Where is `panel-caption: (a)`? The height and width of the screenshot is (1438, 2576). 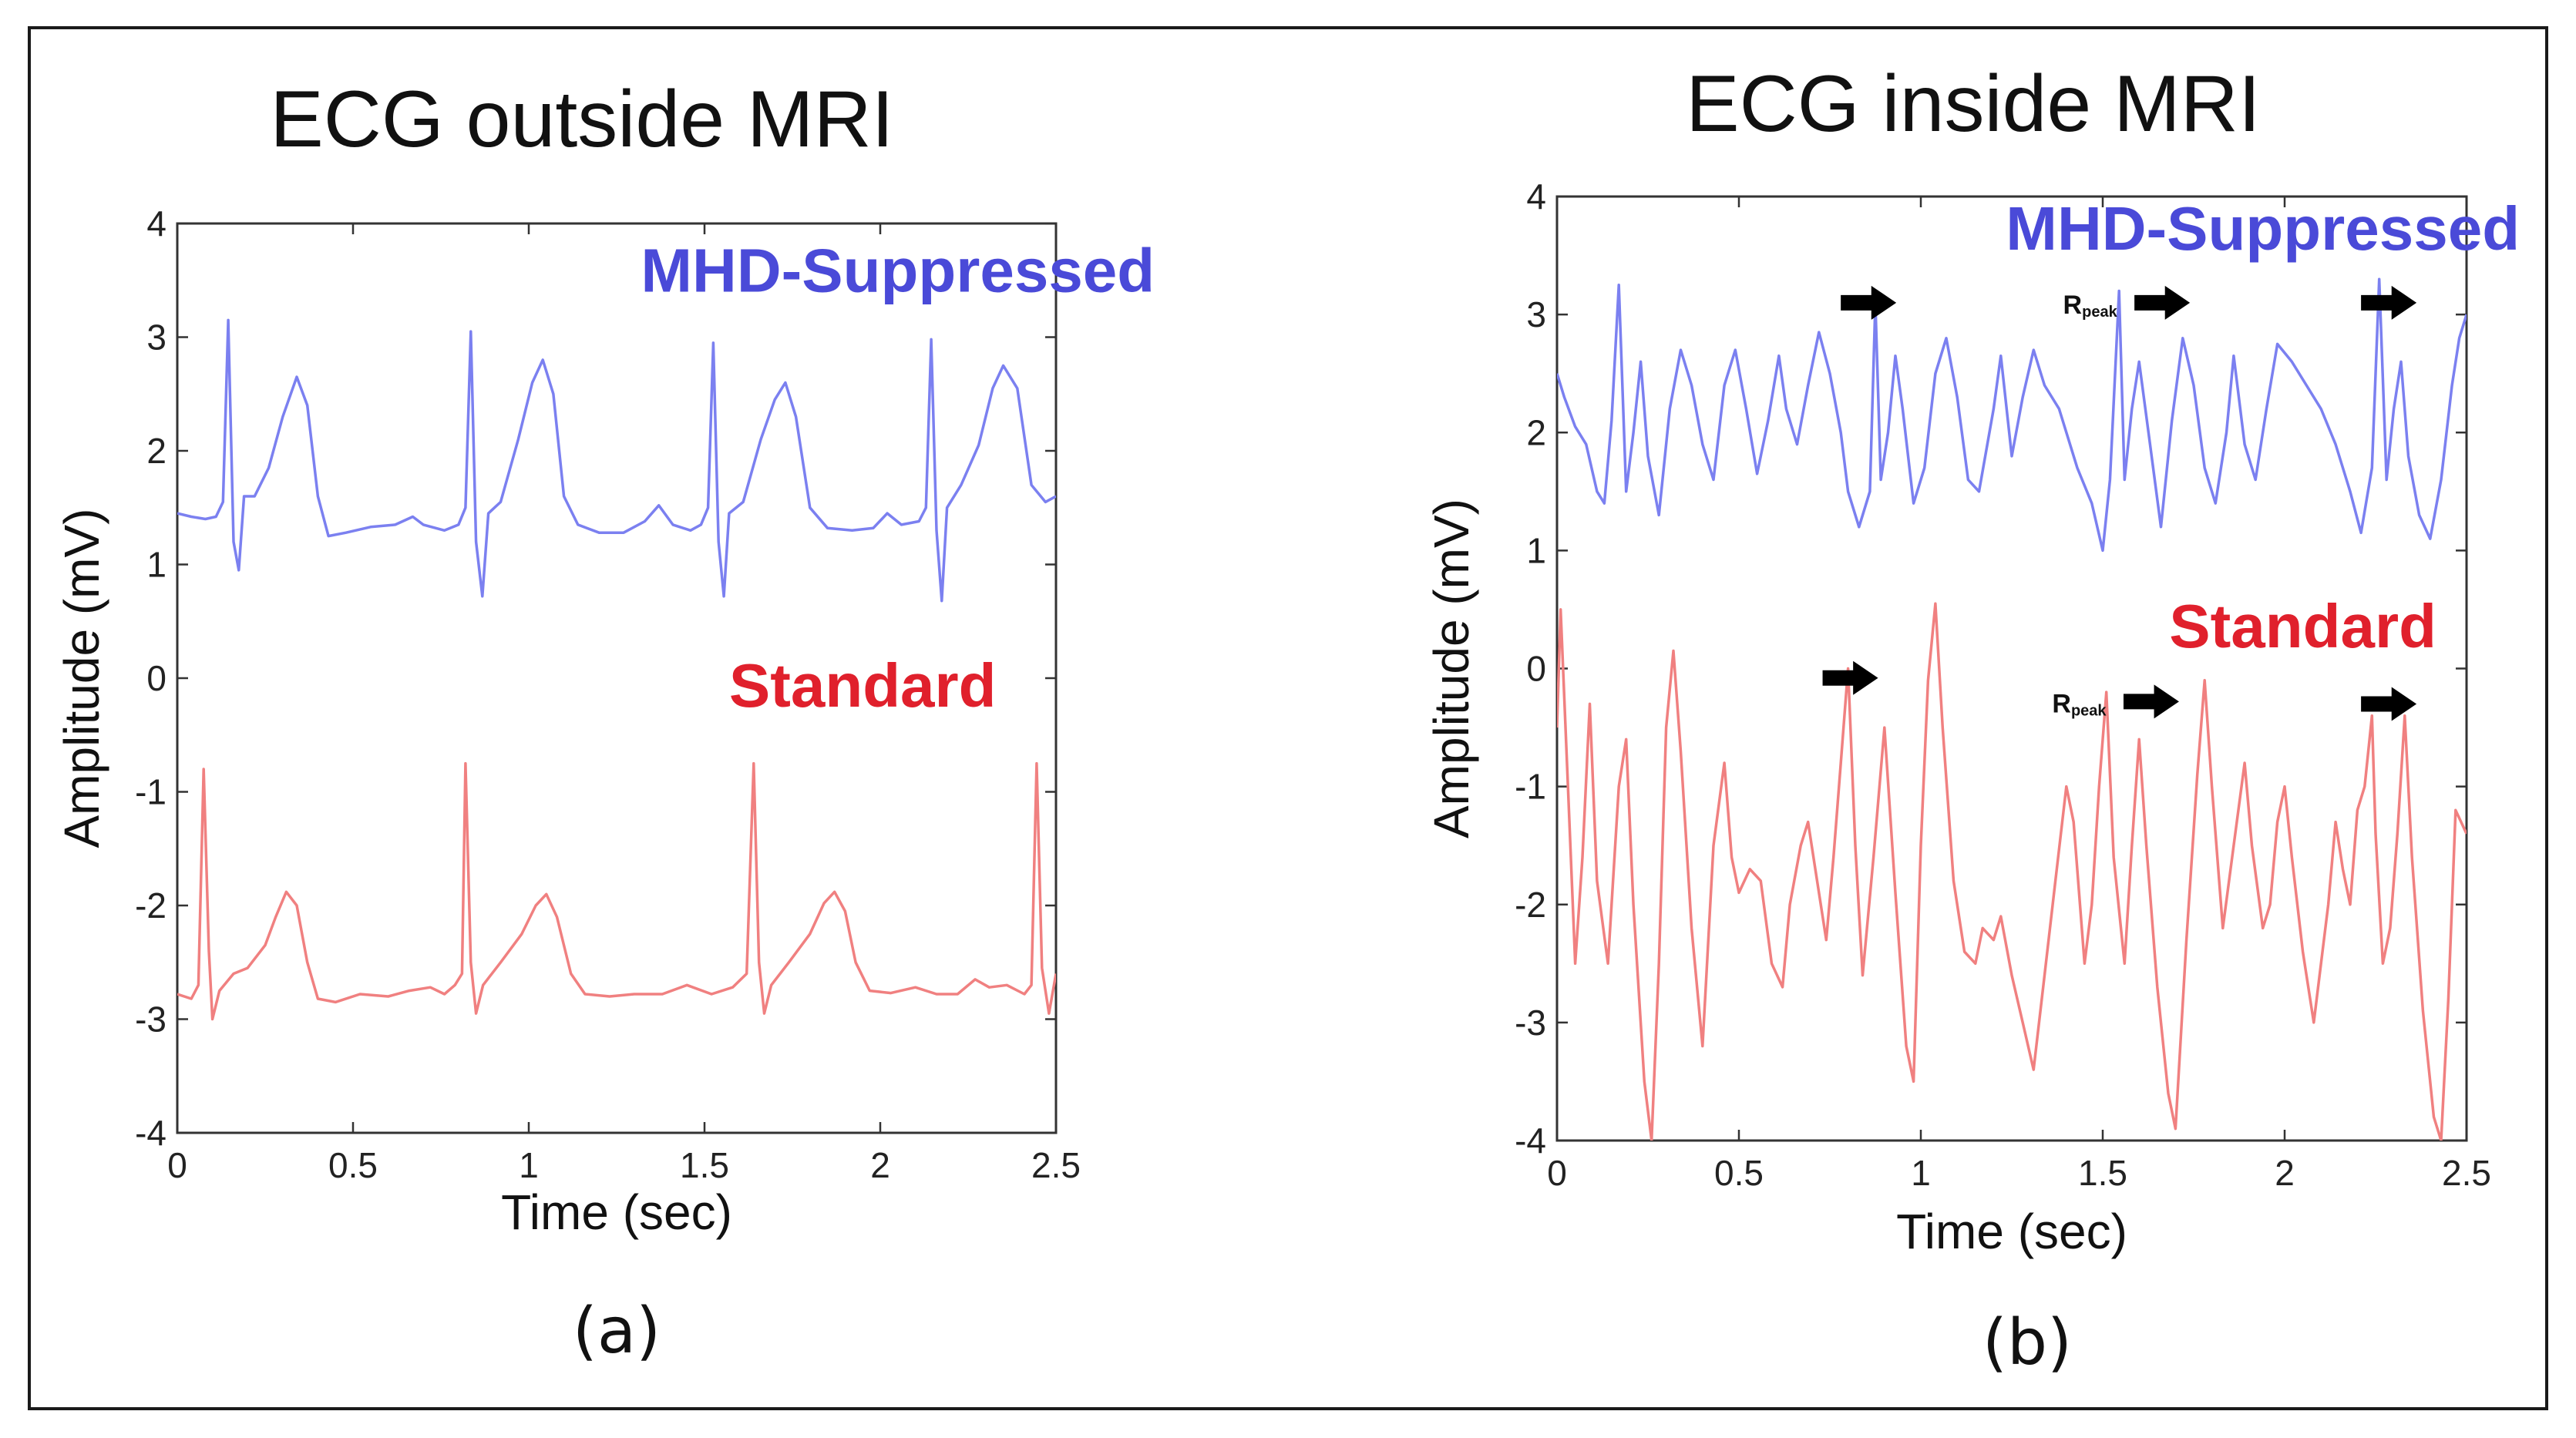 panel-caption: (a) is located at coordinates (617, 1332).